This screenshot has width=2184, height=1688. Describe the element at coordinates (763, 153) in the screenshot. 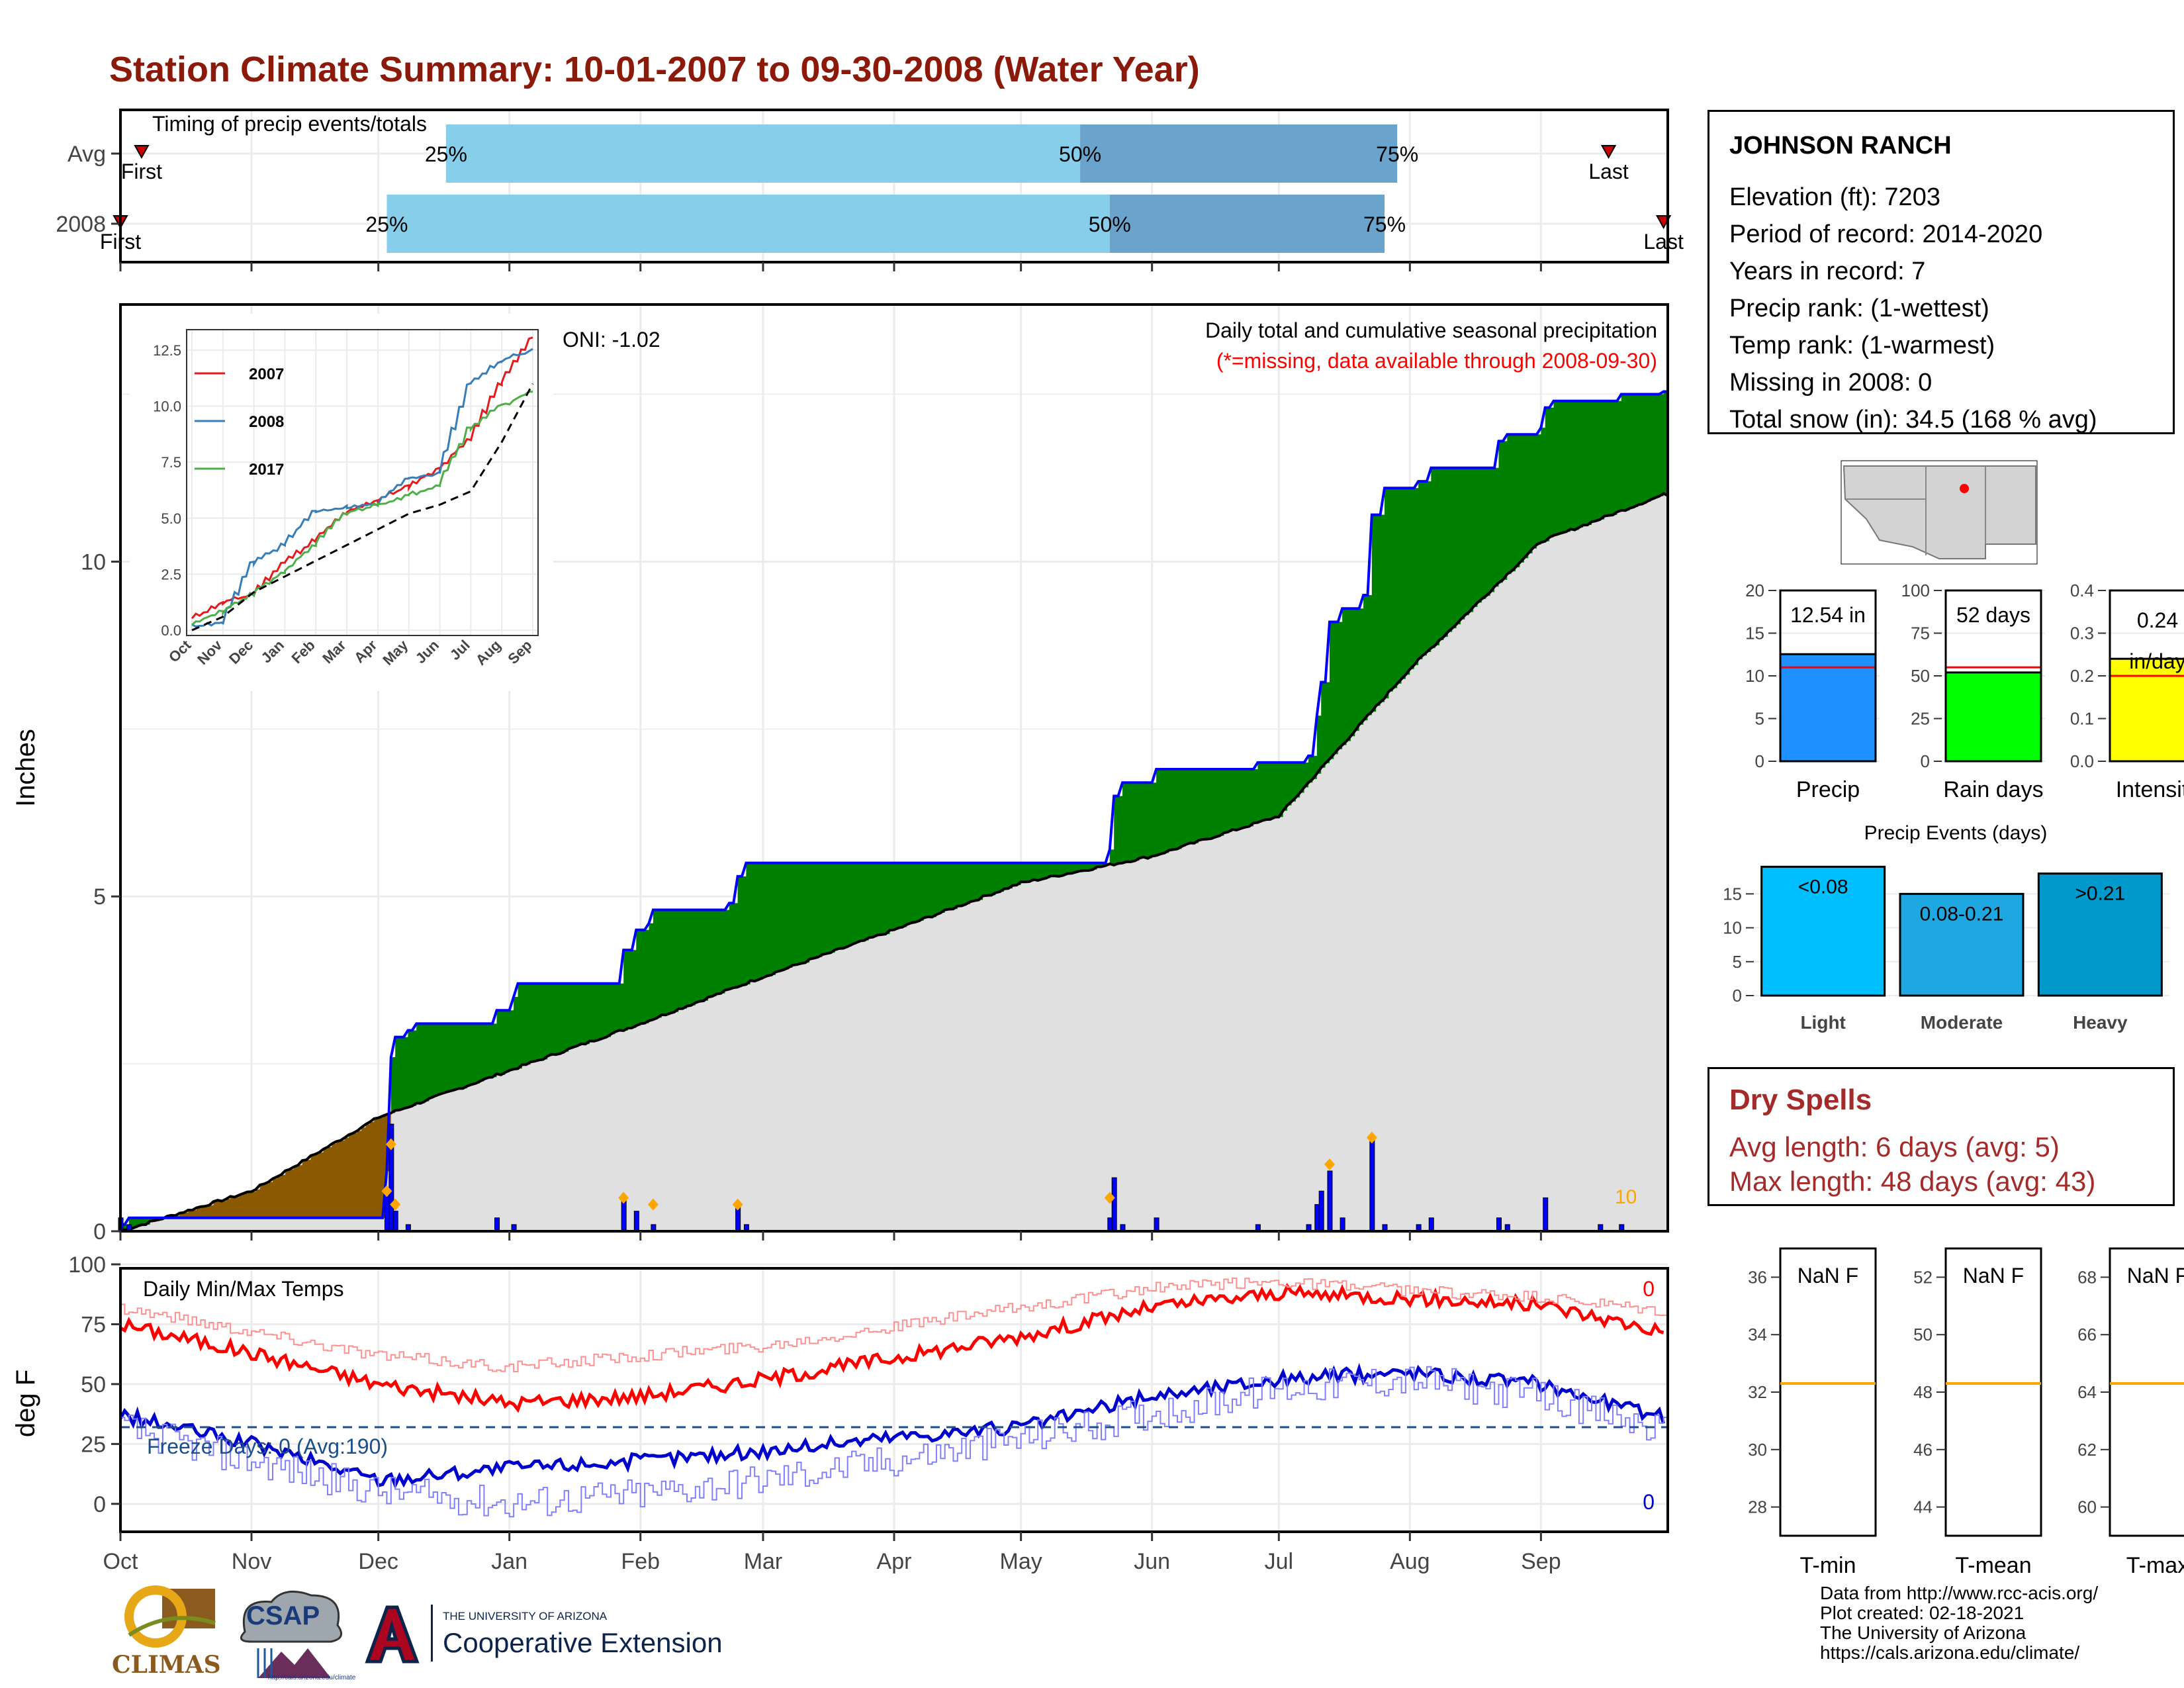

I see `timing-bar-early` at that location.